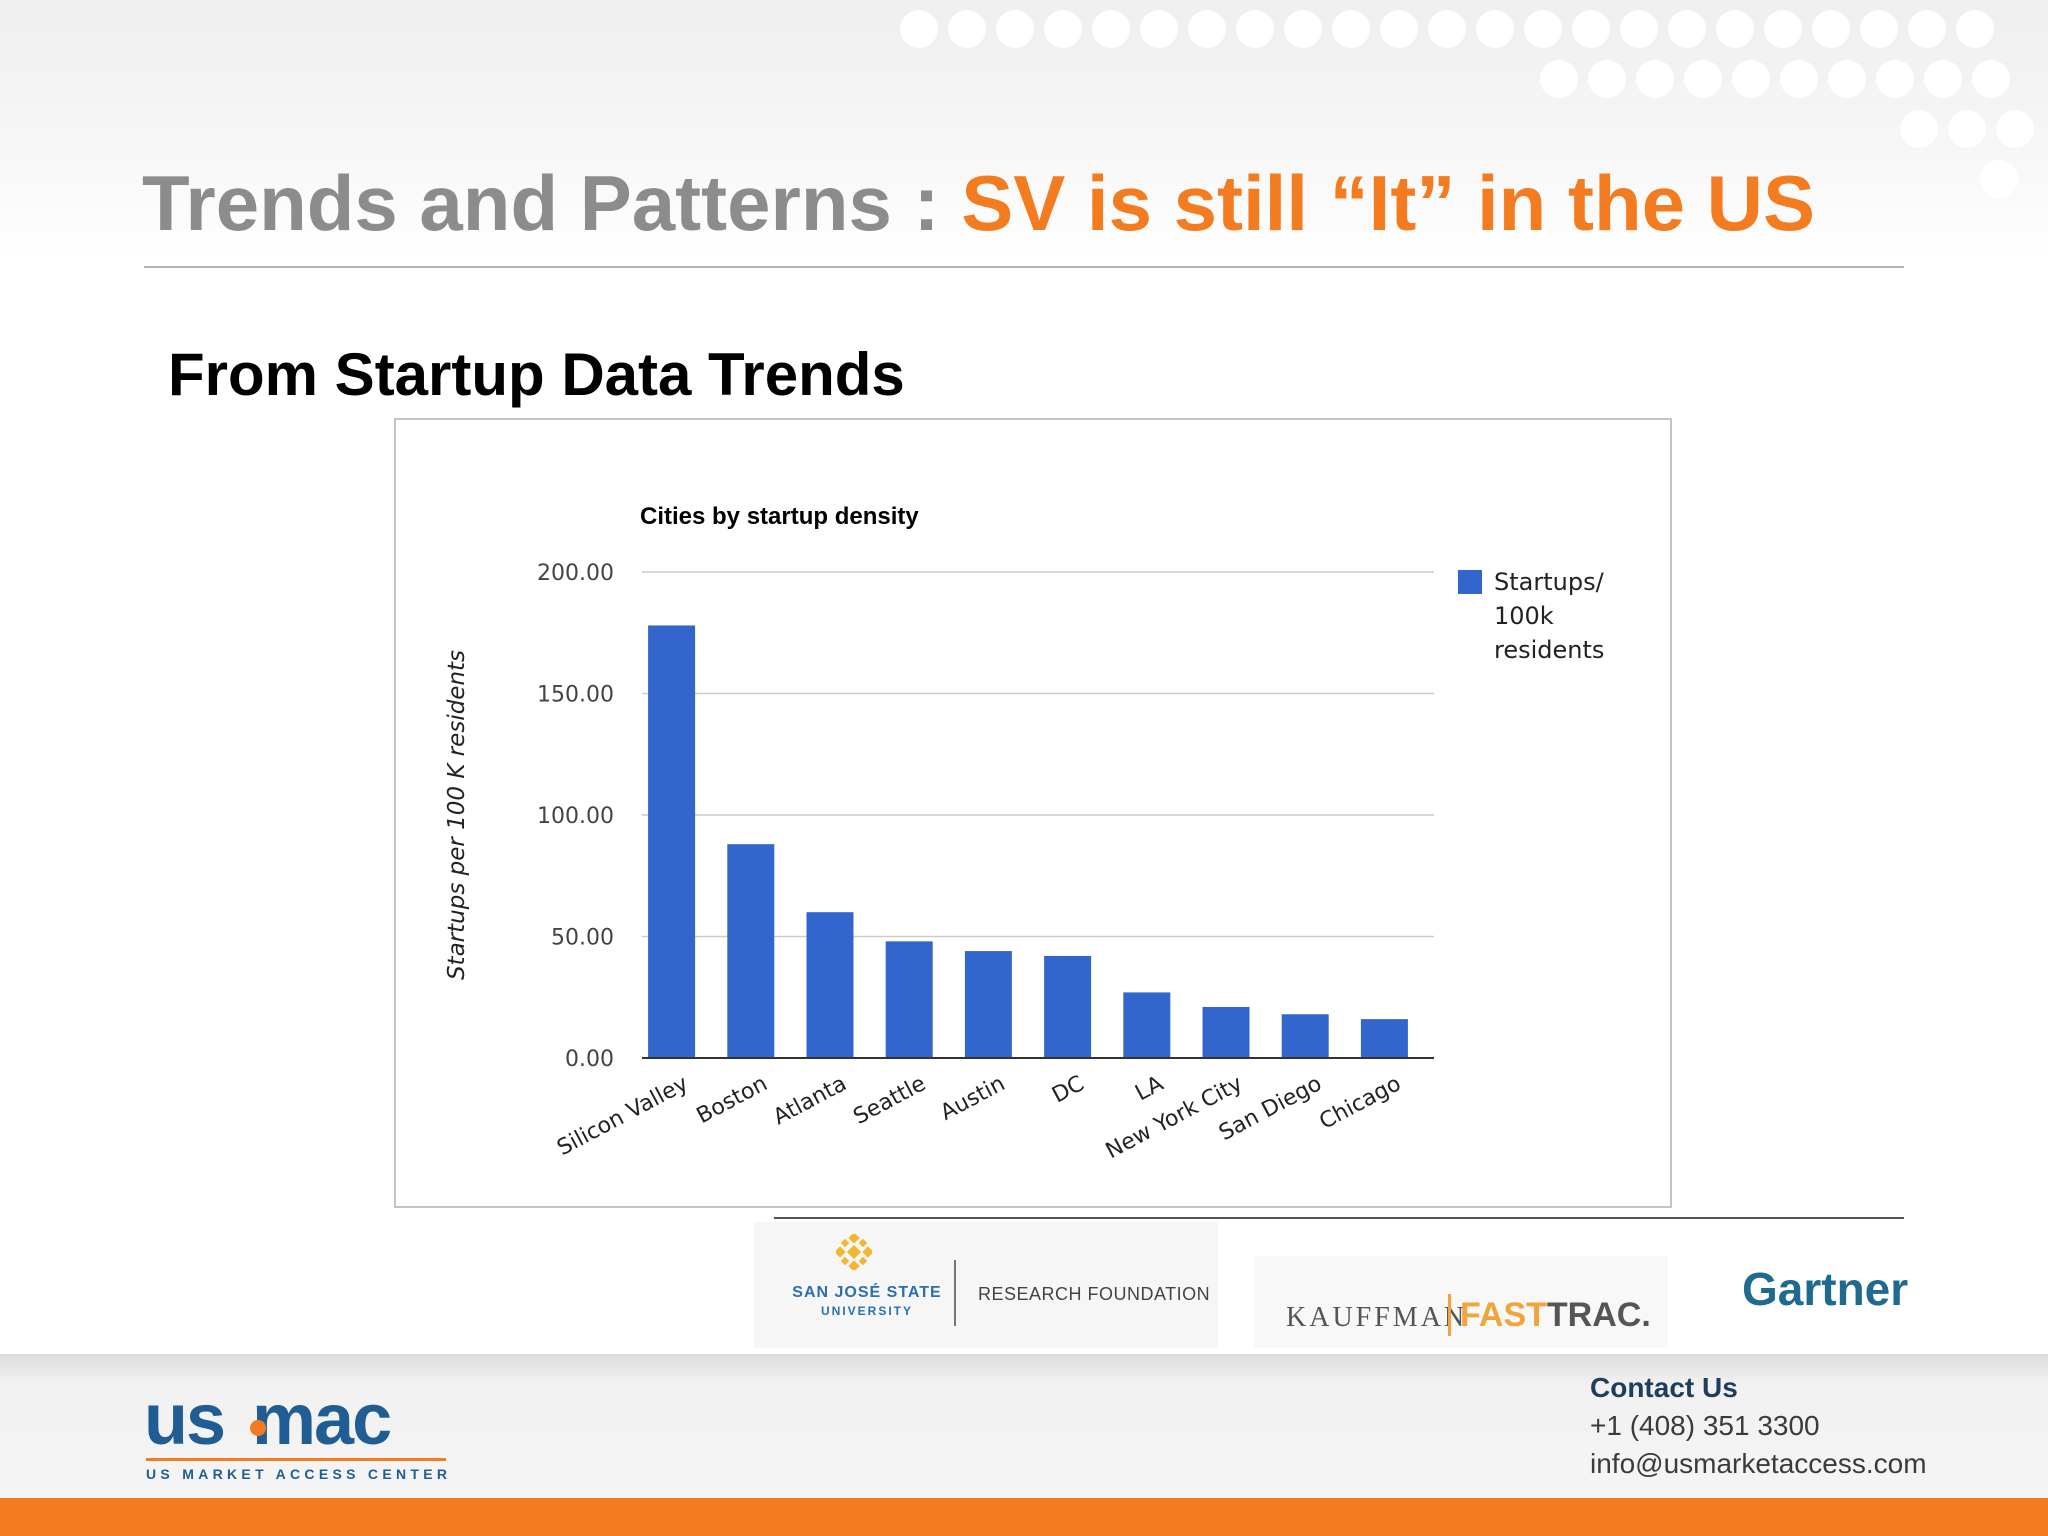 Image resolution: width=2048 pixels, height=1536 pixels. Describe the element at coordinates (296, 1459) in the screenshot. I see `usmac-underline` at that location.